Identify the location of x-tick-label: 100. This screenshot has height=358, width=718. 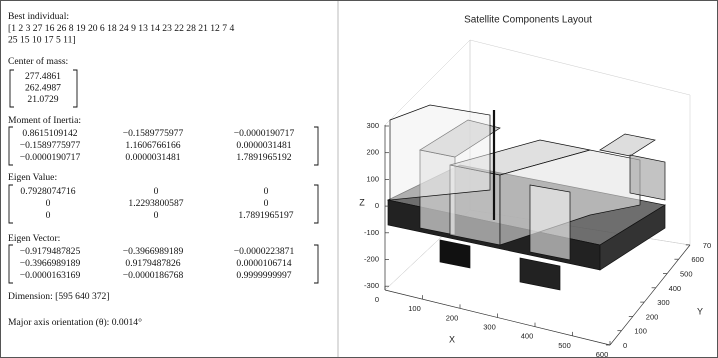
(414, 308).